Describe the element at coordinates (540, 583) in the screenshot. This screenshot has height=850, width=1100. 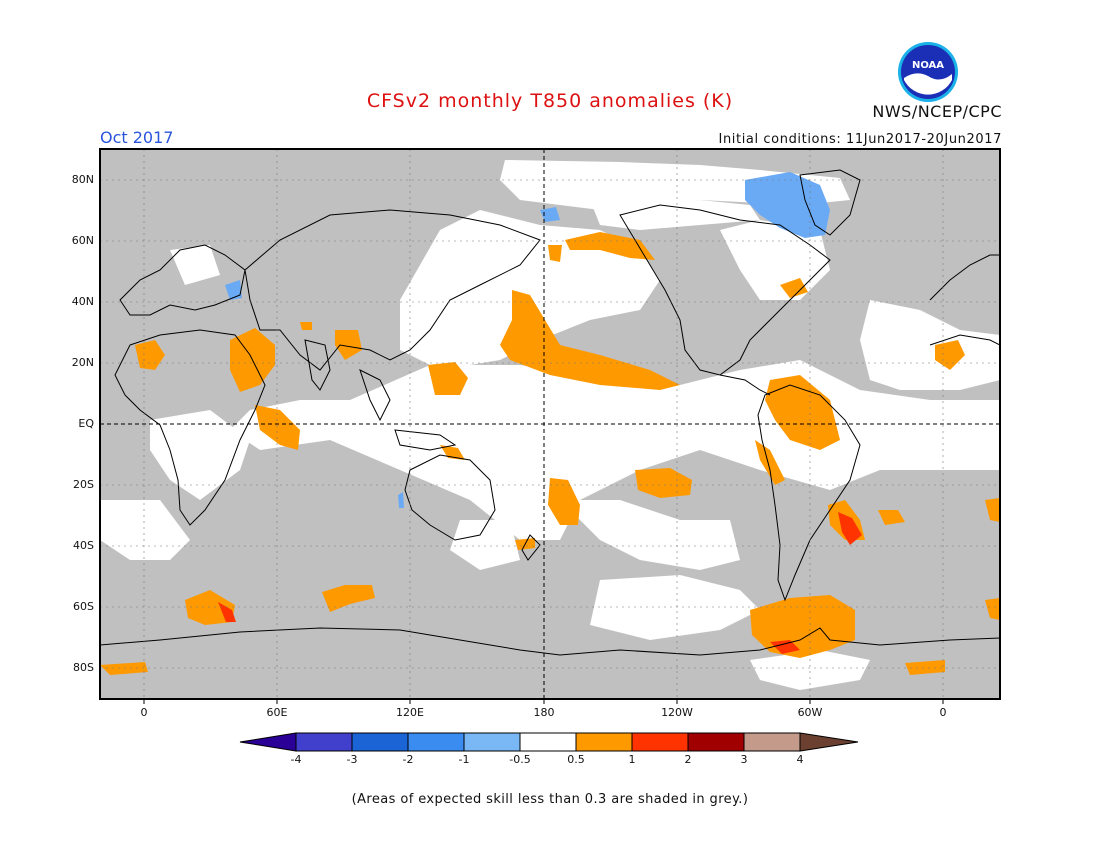
I see `strong-warm-regions` at that location.